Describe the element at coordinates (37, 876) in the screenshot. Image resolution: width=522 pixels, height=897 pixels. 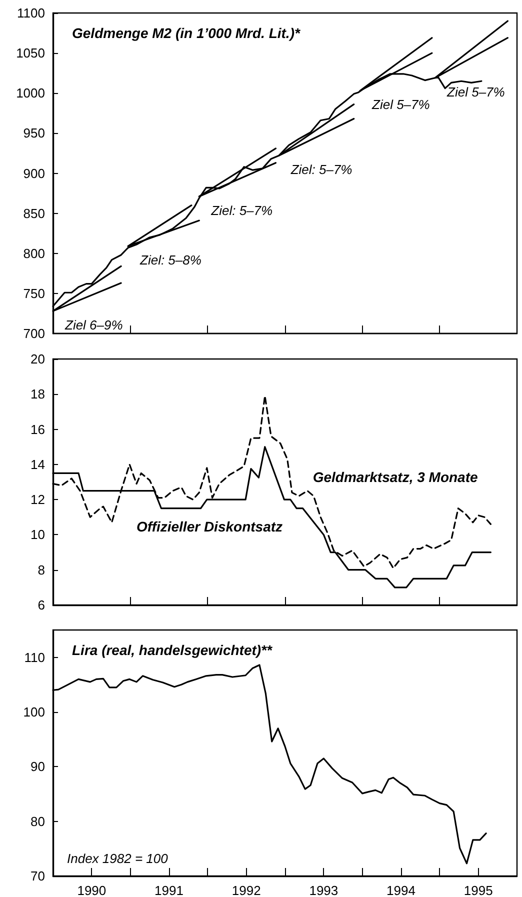
I see `y-tick-label: 70` at that location.